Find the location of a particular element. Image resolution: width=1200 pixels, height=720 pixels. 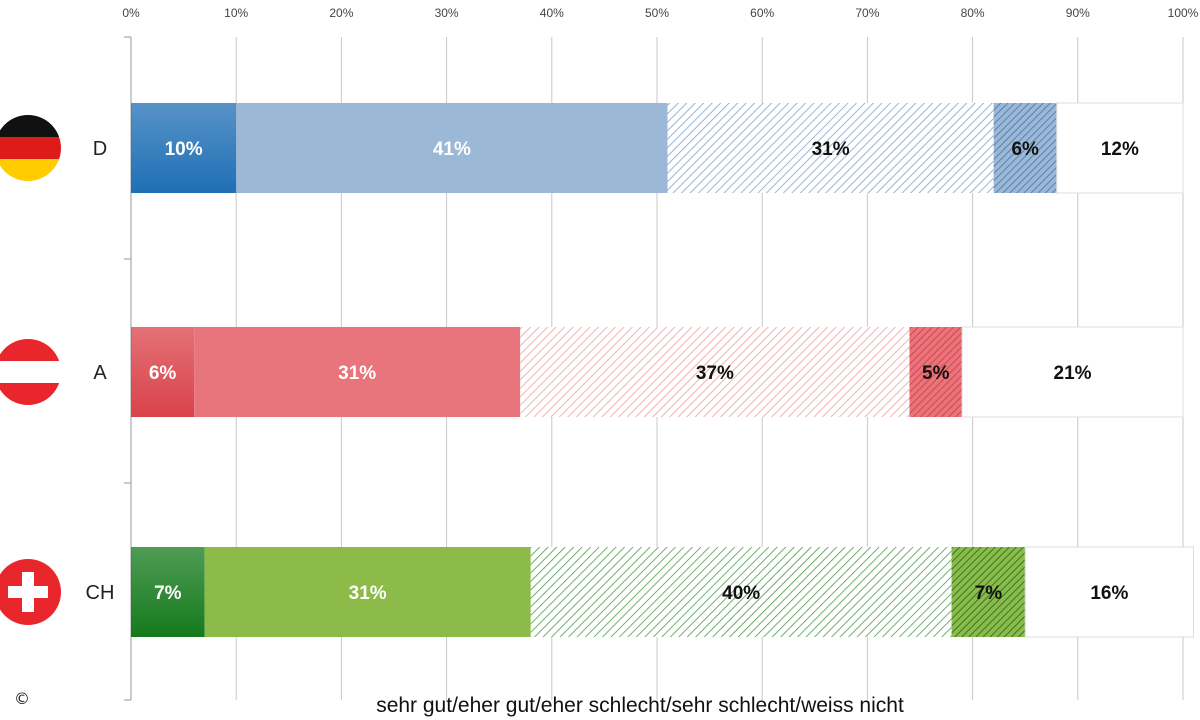

x-axis-ticks: 0% 10% 20% 30% 40% 50% 60% 70% 80% 90% 100% is located at coordinates (660, 13).